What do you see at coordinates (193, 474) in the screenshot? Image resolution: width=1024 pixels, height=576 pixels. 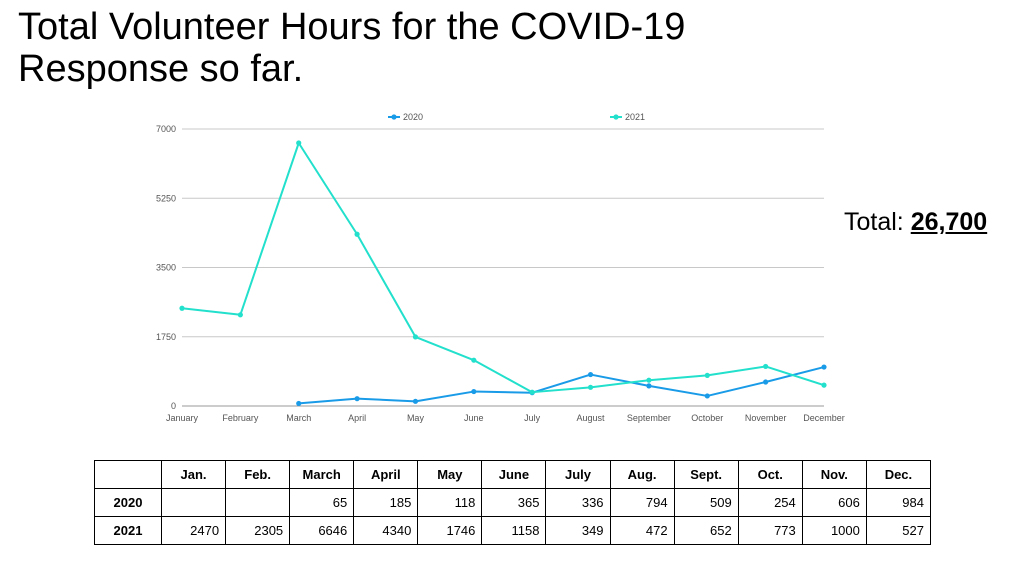 I see `table-header-cell: Jan.` at bounding box center [193, 474].